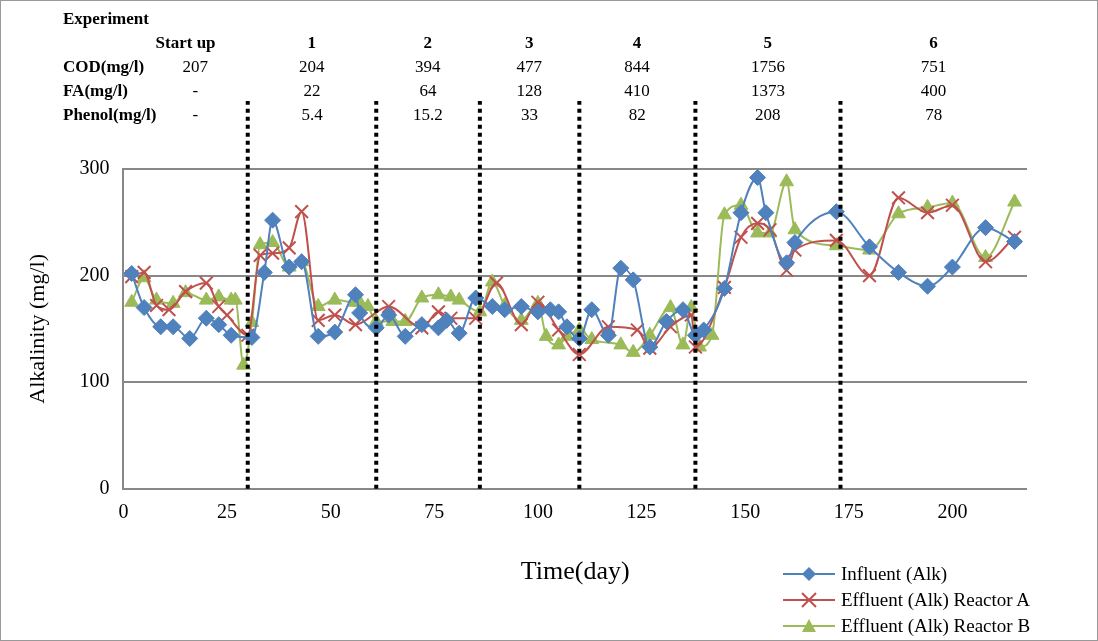 Image resolution: width=1098 pixels, height=641 pixels. Describe the element at coordinates (428, 91) in the screenshot. I see `text: 64` at that location.